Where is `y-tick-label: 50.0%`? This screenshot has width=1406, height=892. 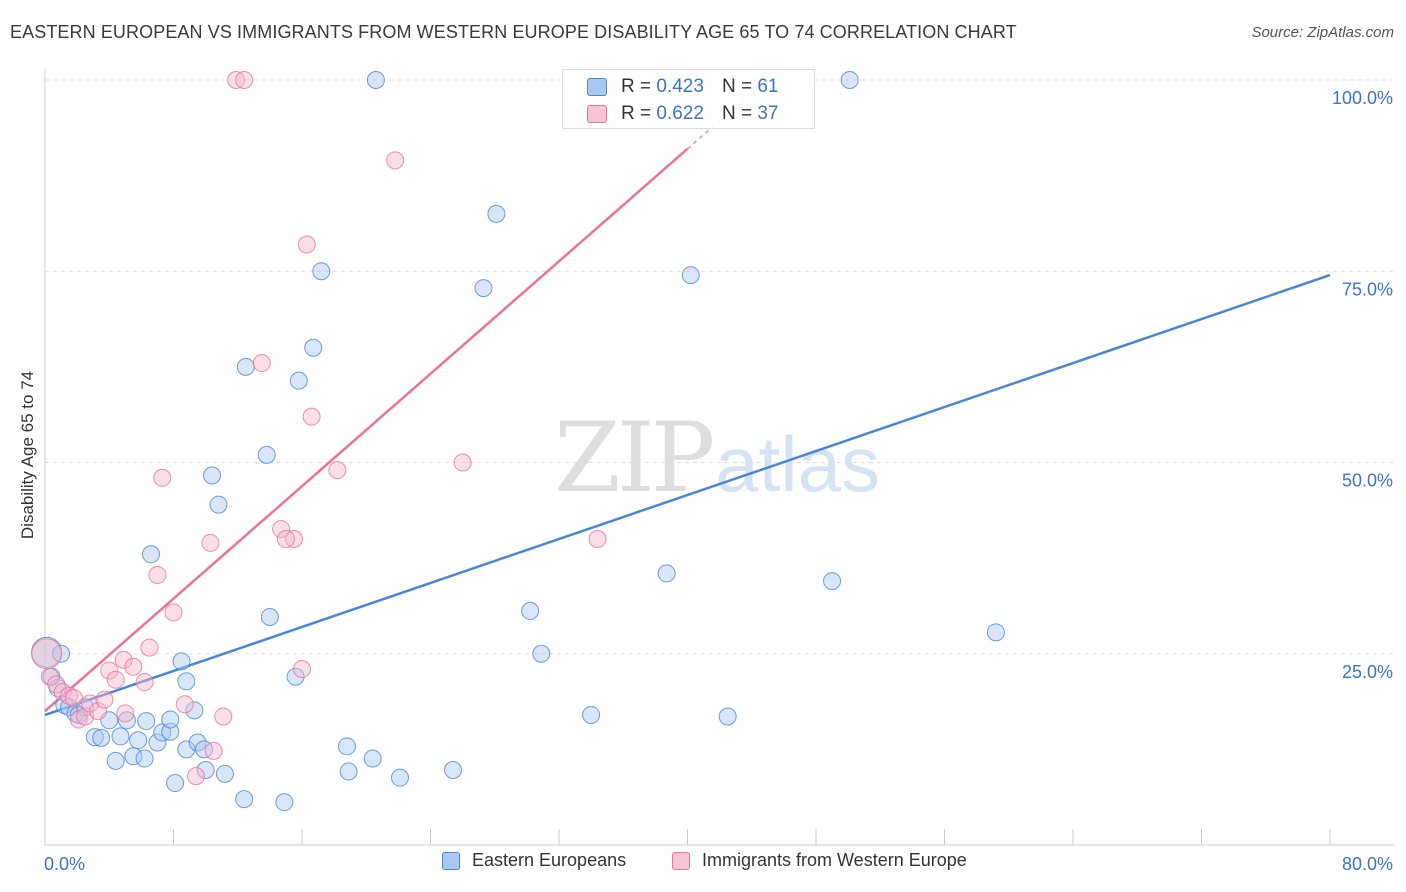 y-tick-label: 50.0% is located at coordinates (1367, 481).